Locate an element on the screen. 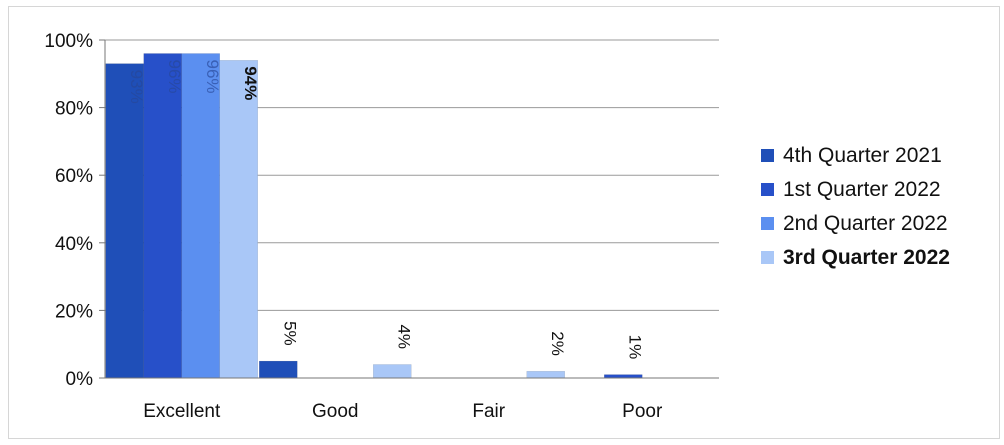 This screenshot has height=445, width=1004. legend-label: 2nd Quarter 2022 is located at coordinates (865, 223).